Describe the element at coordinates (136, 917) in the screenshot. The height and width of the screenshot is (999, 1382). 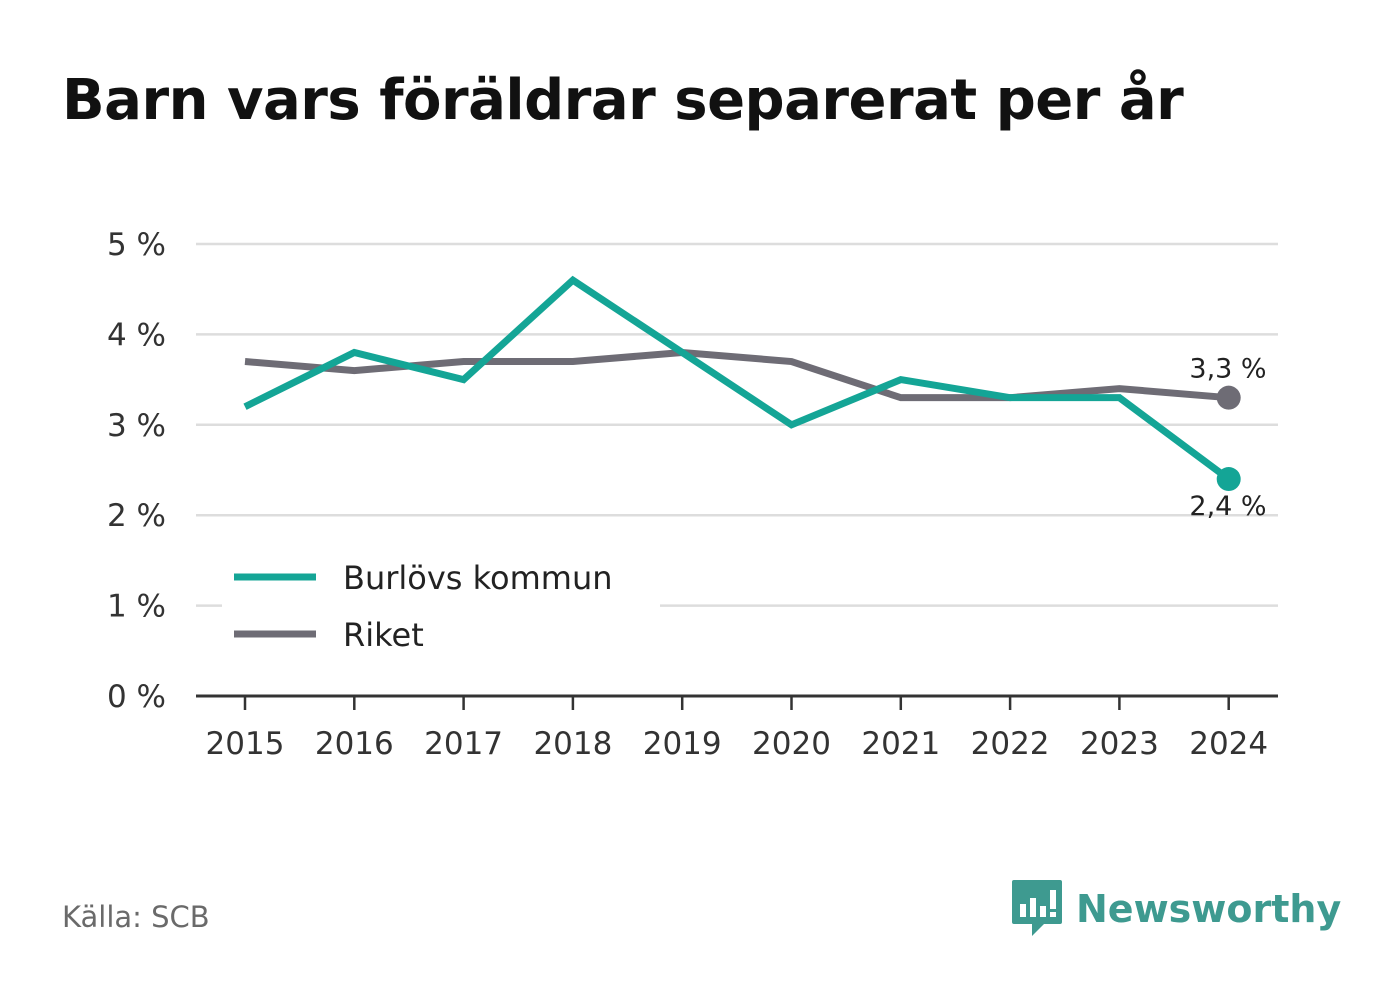
I see `source-note: Källa: SCB` at that location.